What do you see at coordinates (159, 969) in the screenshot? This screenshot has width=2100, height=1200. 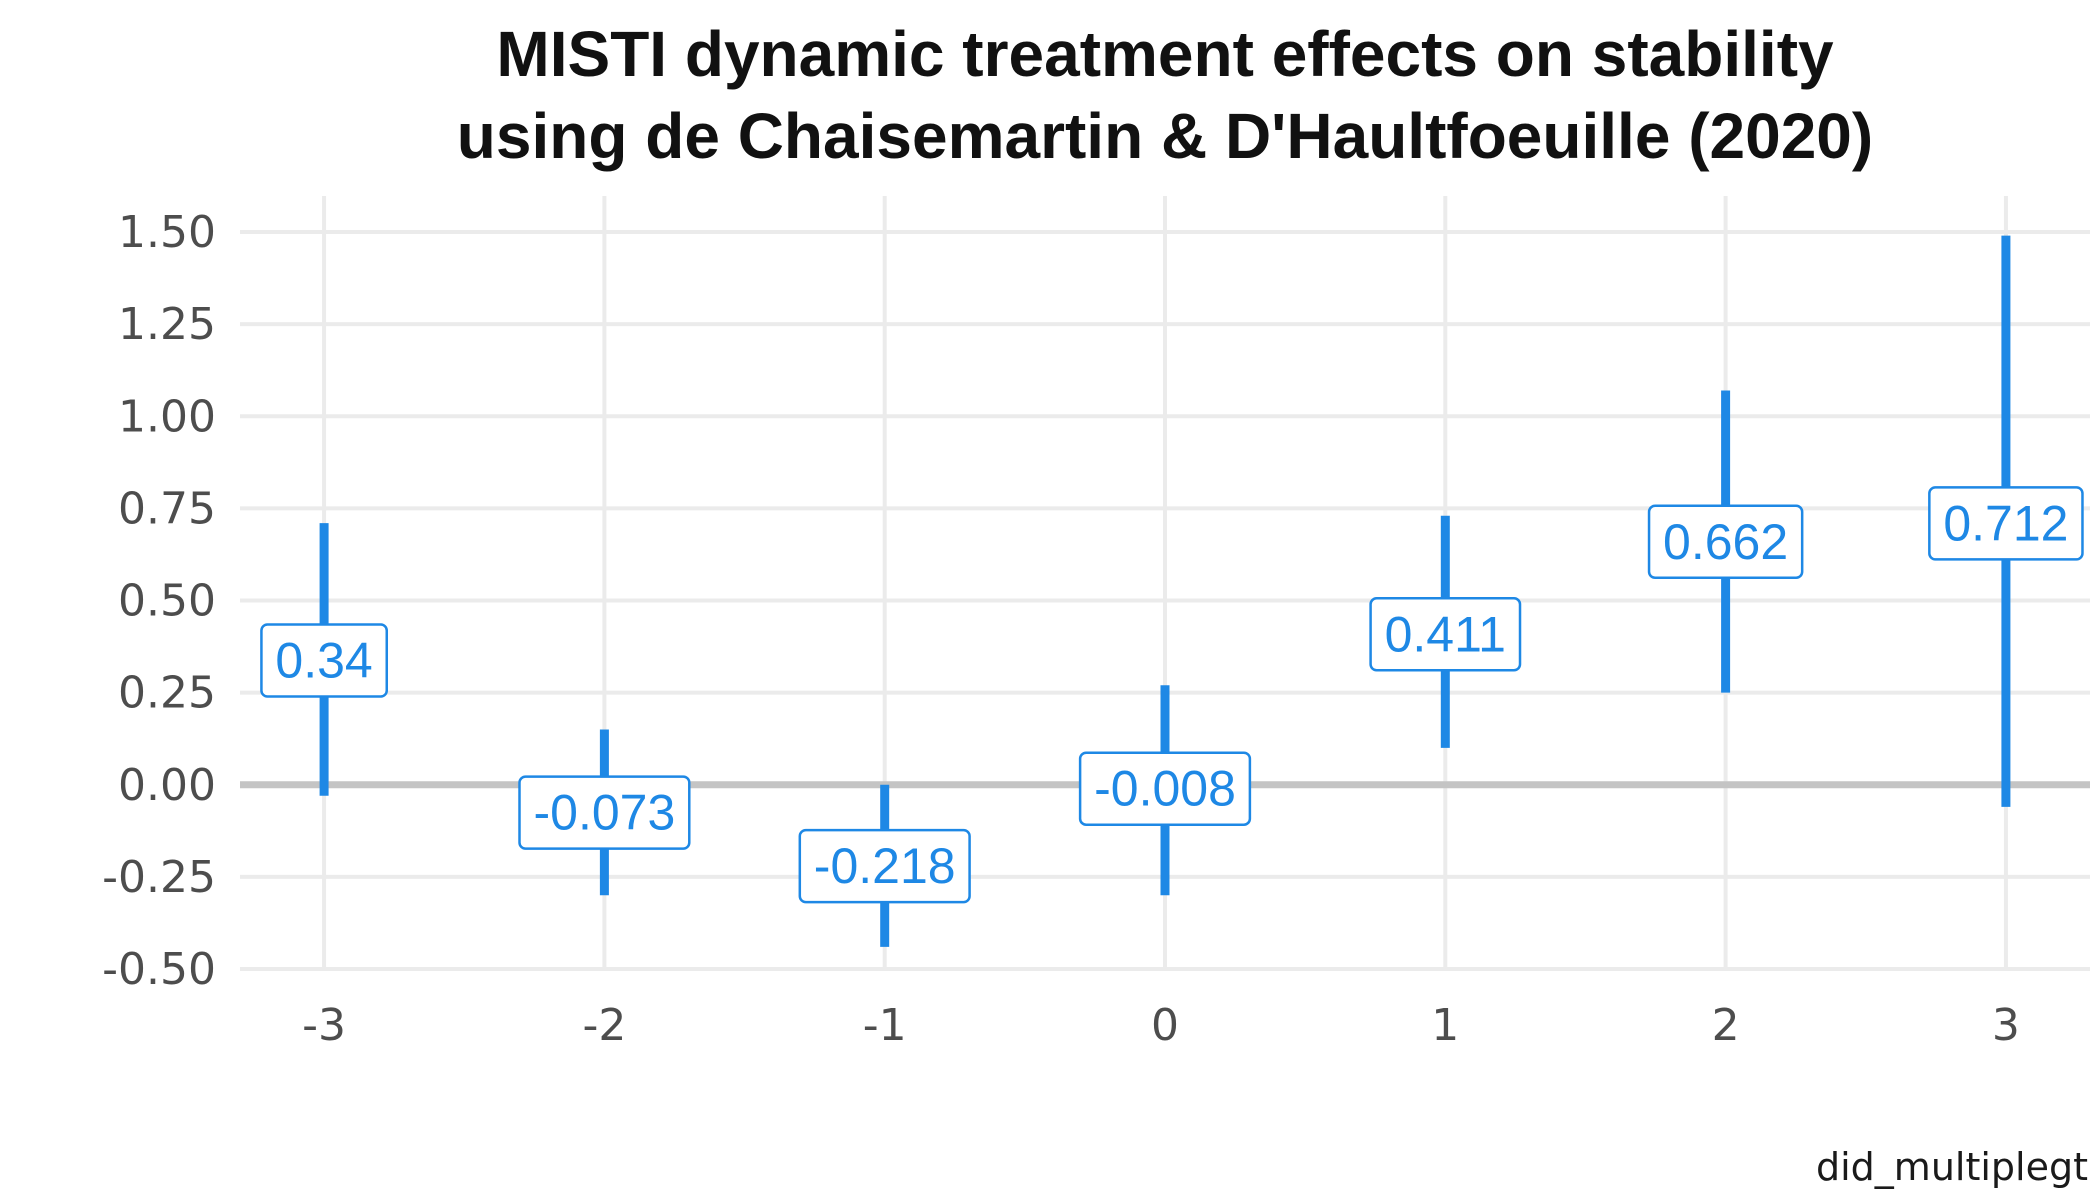 I see `y-tick-label: -0.50` at bounding box center [159, 969].